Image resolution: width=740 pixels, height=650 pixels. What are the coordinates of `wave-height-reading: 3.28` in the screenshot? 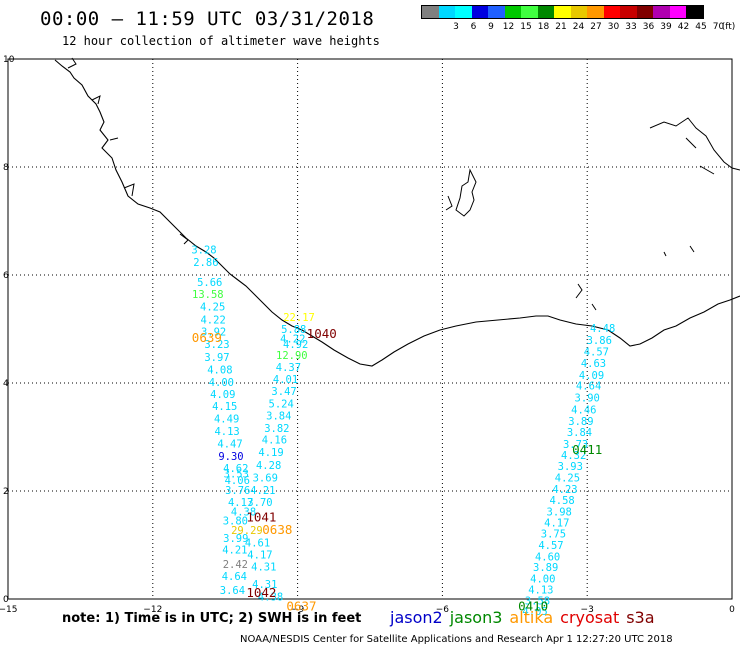 It's located at (203, 251).